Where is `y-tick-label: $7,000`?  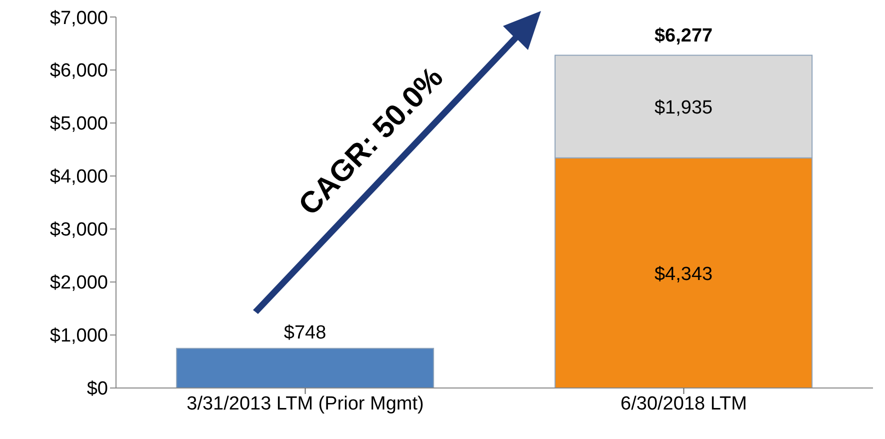 y-tick-label: $7,000 is located at coordinates (79, 18).